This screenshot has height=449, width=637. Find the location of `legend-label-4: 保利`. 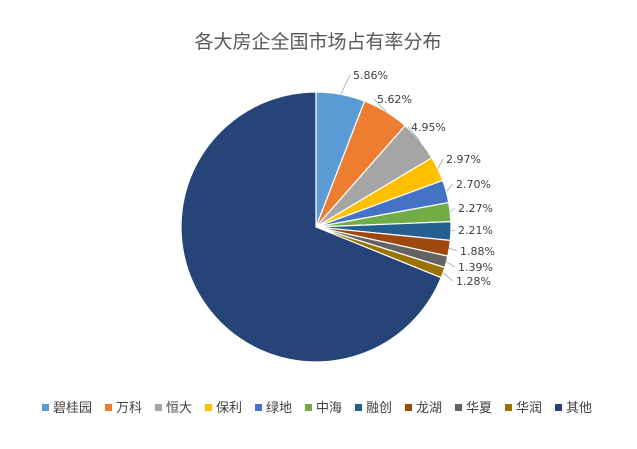

legend-label-4: 保利 is located at coordinates (229, 408).